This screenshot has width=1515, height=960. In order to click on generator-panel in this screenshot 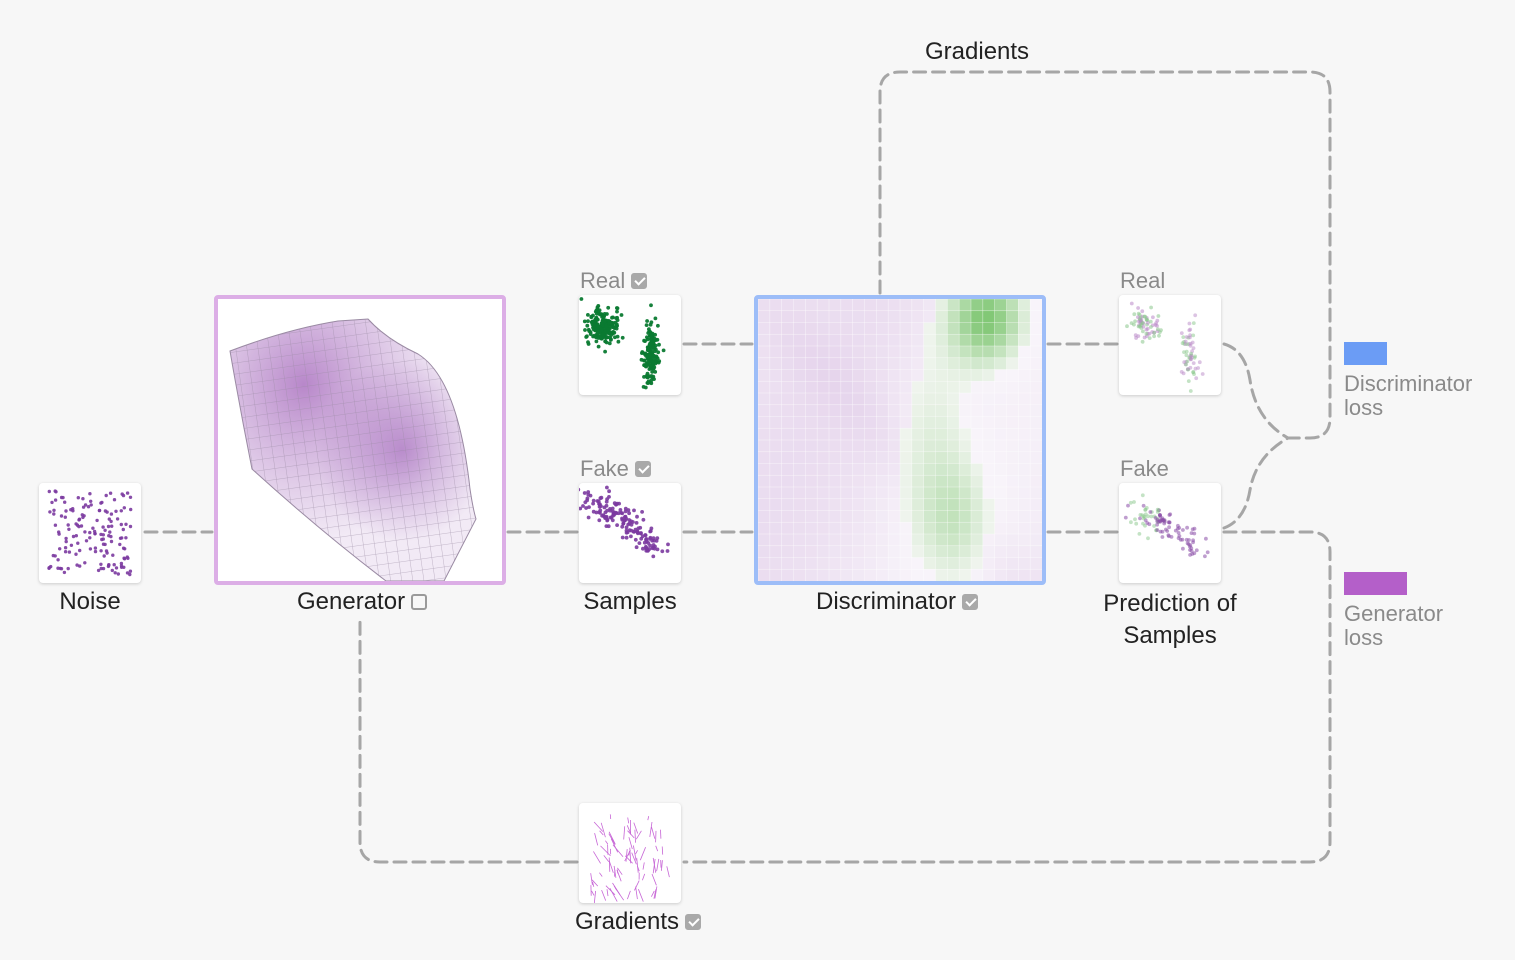, I will do `click(360, 440)`.